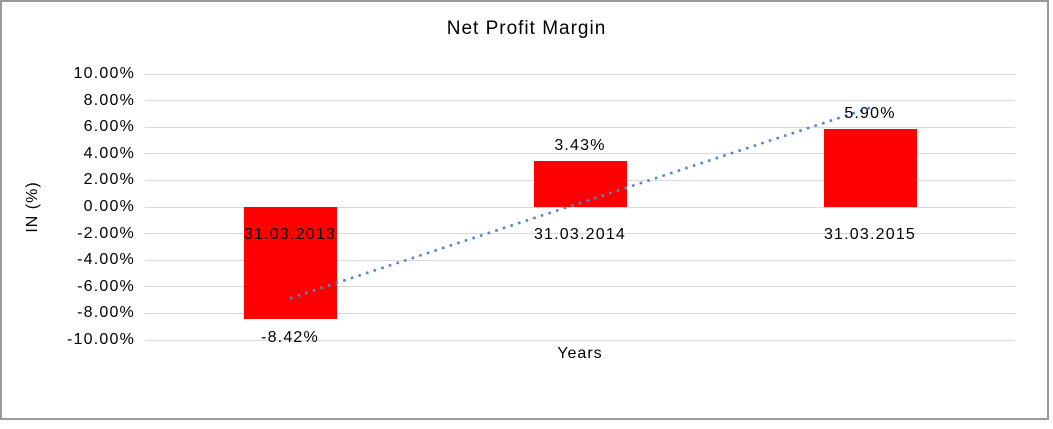 The width and height of the screenshot is (1053, 429). What do you see at coordinates (290, 234) in the screenshot?
I see `category-label: 31.03.2013` at bounding box center [290, 234].